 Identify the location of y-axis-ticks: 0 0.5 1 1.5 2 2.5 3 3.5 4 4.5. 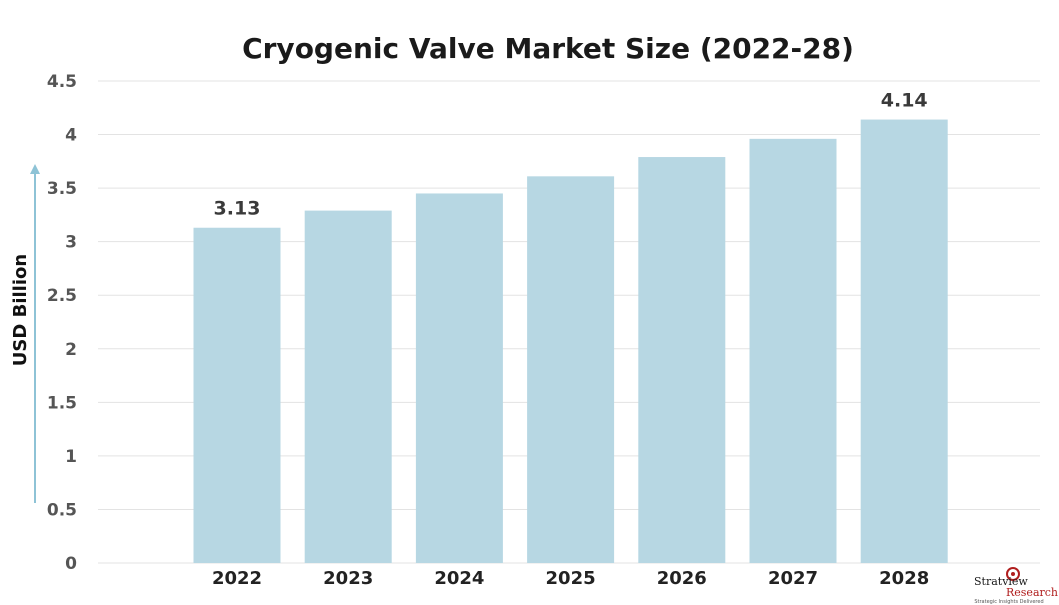
(62, 323).